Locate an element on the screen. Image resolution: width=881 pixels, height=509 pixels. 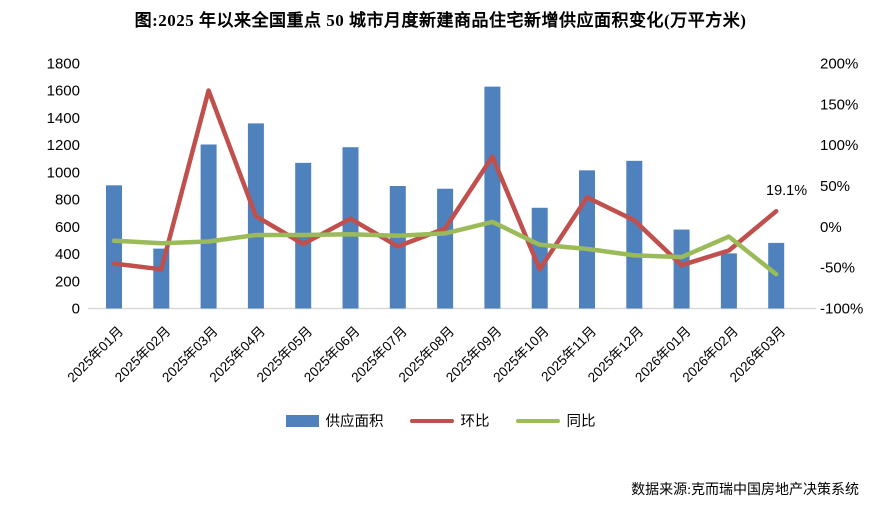
data-source-note: 数据来源:克而瑞中国房地产决策系统 is located at coordinates (745, 490).